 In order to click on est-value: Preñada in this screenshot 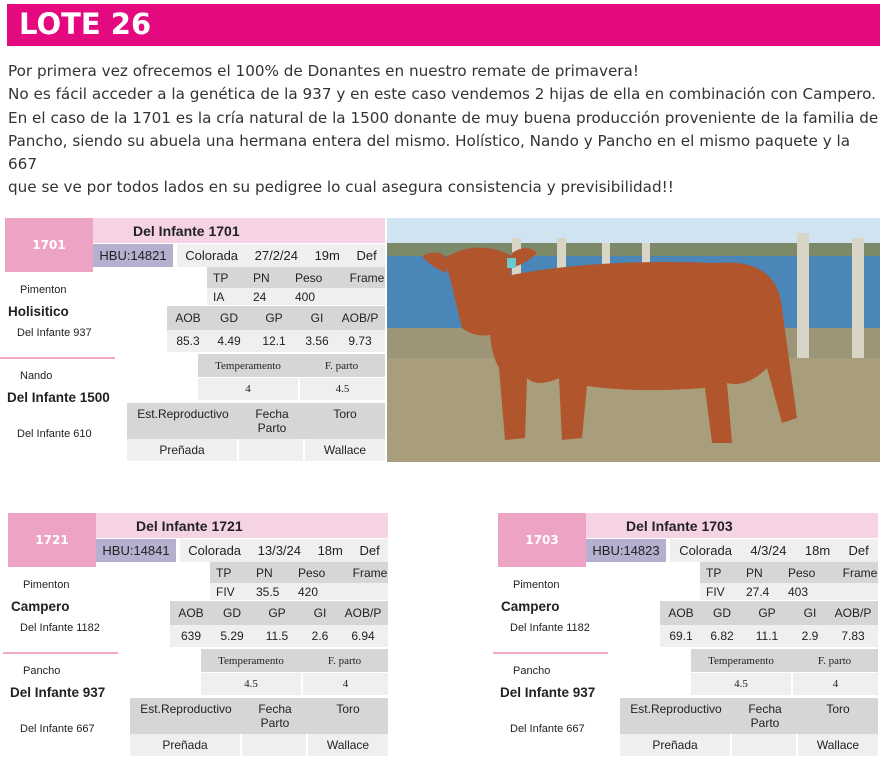, I will do `click(185, 745)`.